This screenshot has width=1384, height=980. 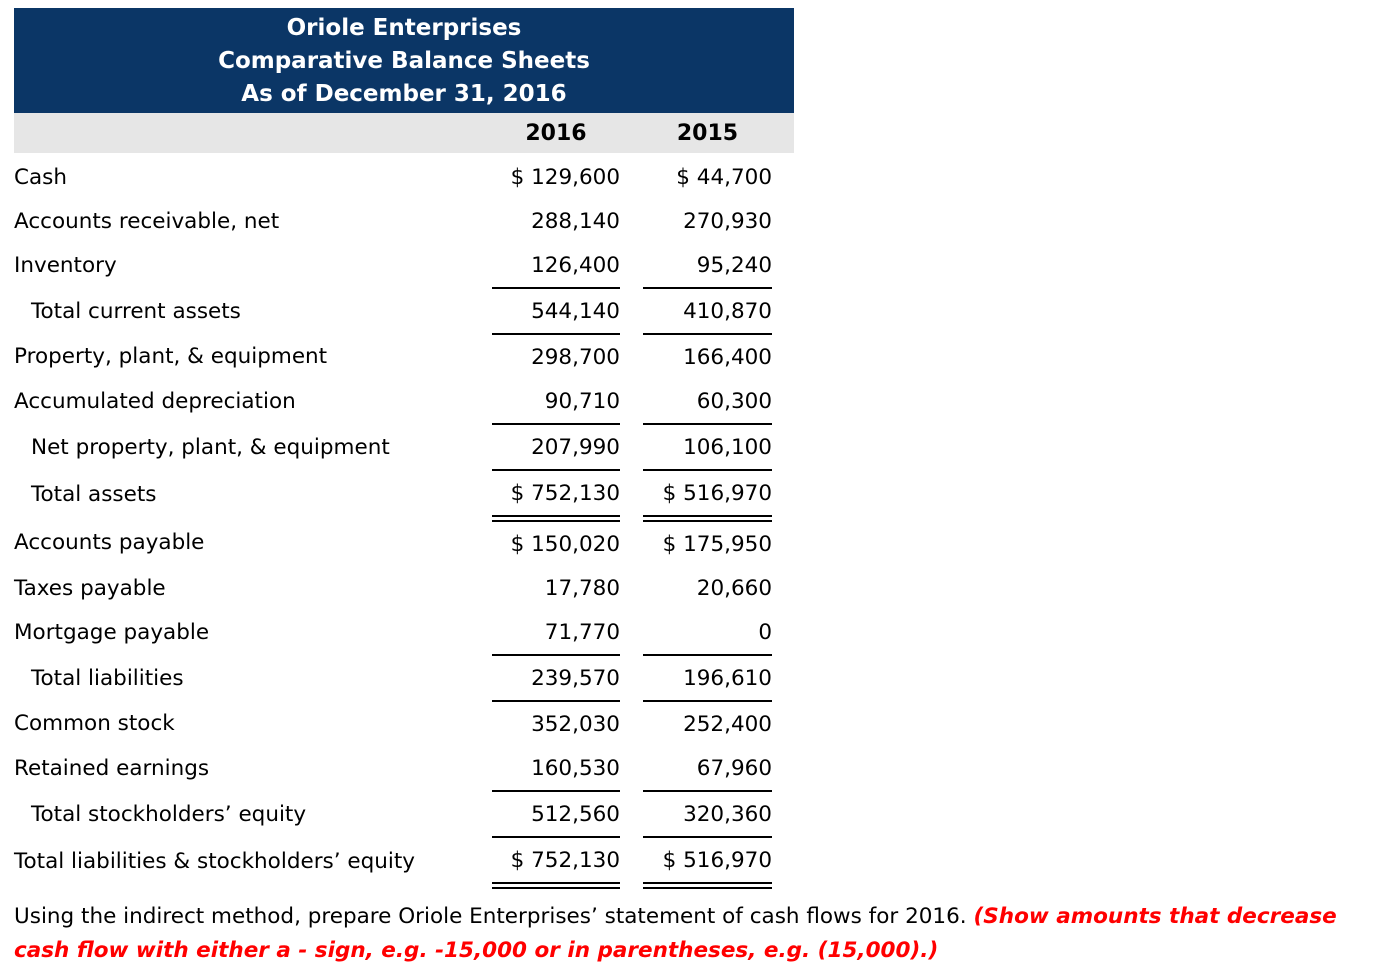 I want to click on row-value-2015: 252,400, so click(x=727, y=724).